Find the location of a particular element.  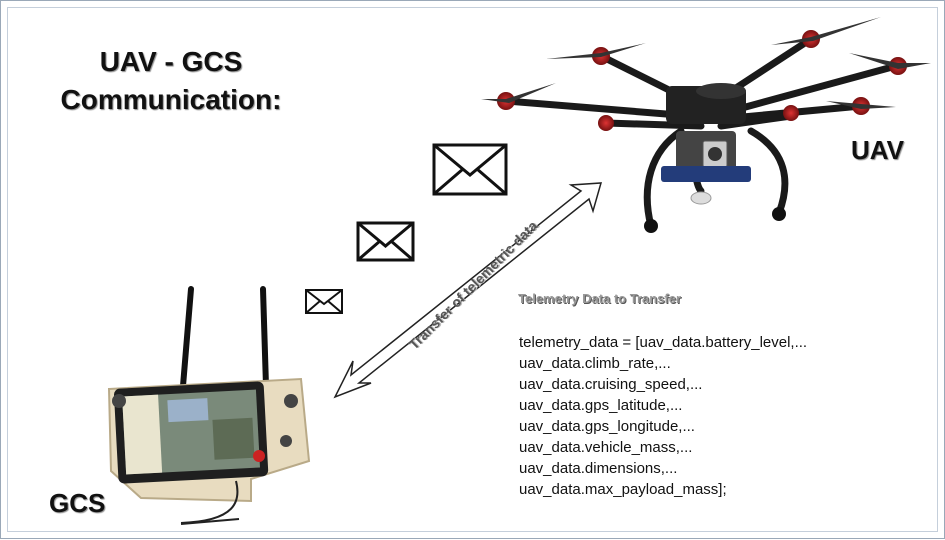

gcs-label: GCS is located at coordinates (77, 503).